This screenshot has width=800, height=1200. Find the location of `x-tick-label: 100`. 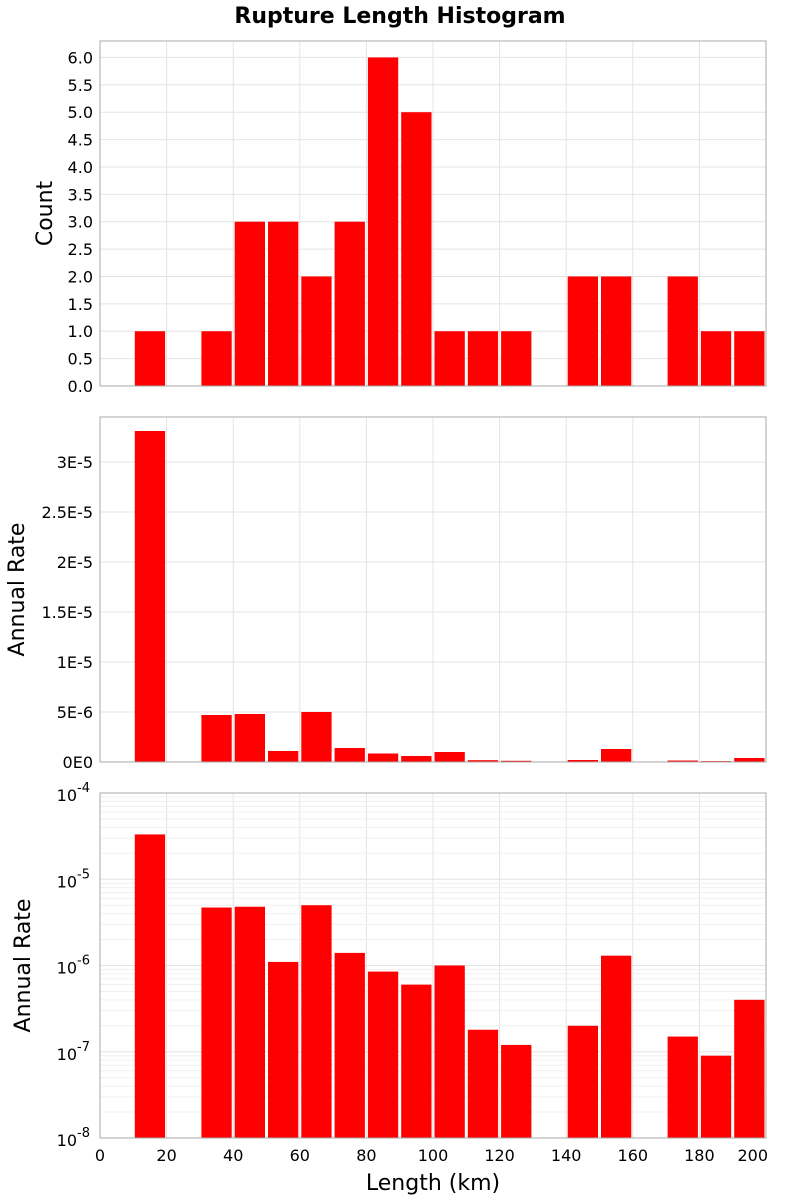

x-tick-label: 100 is located at coordinates (433, 1155).